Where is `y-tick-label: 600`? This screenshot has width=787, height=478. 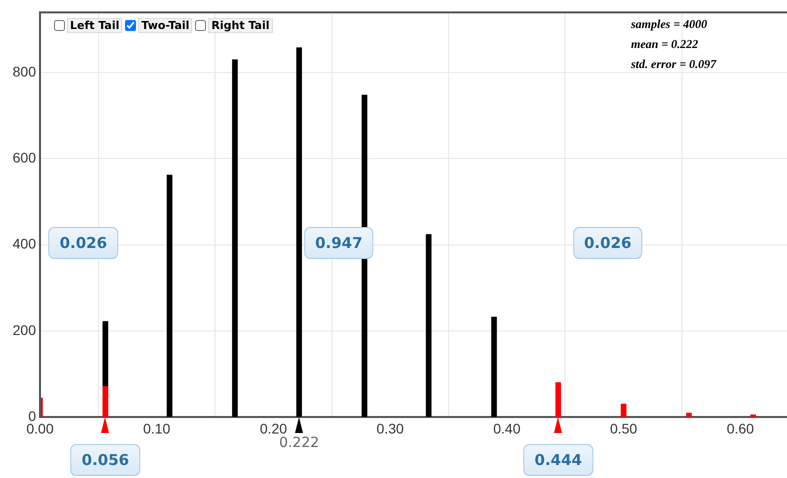 y-tick-label: 600 is located at coordinates (24, 158).